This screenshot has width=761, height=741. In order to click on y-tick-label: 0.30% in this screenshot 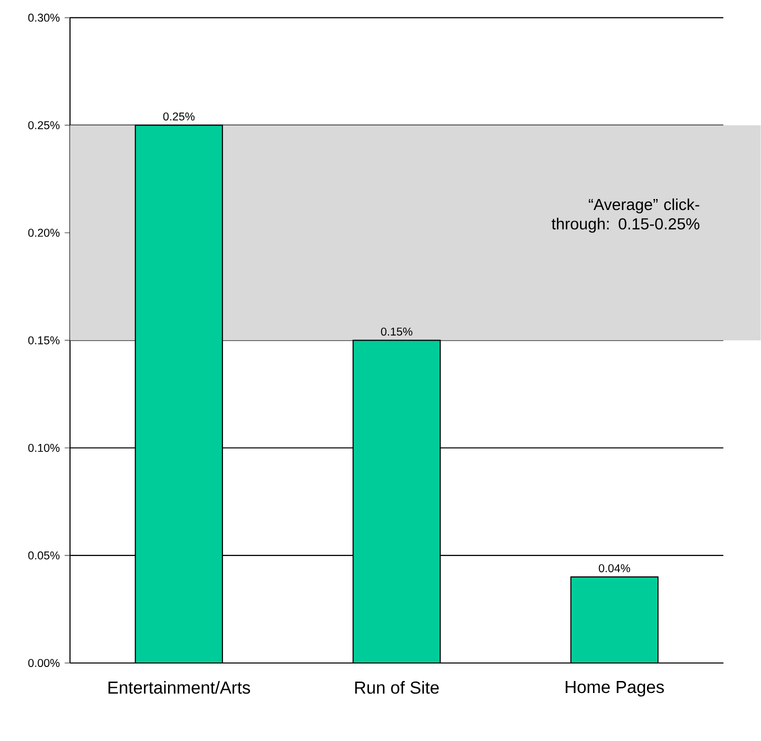, I will do `click(44, 18)`.